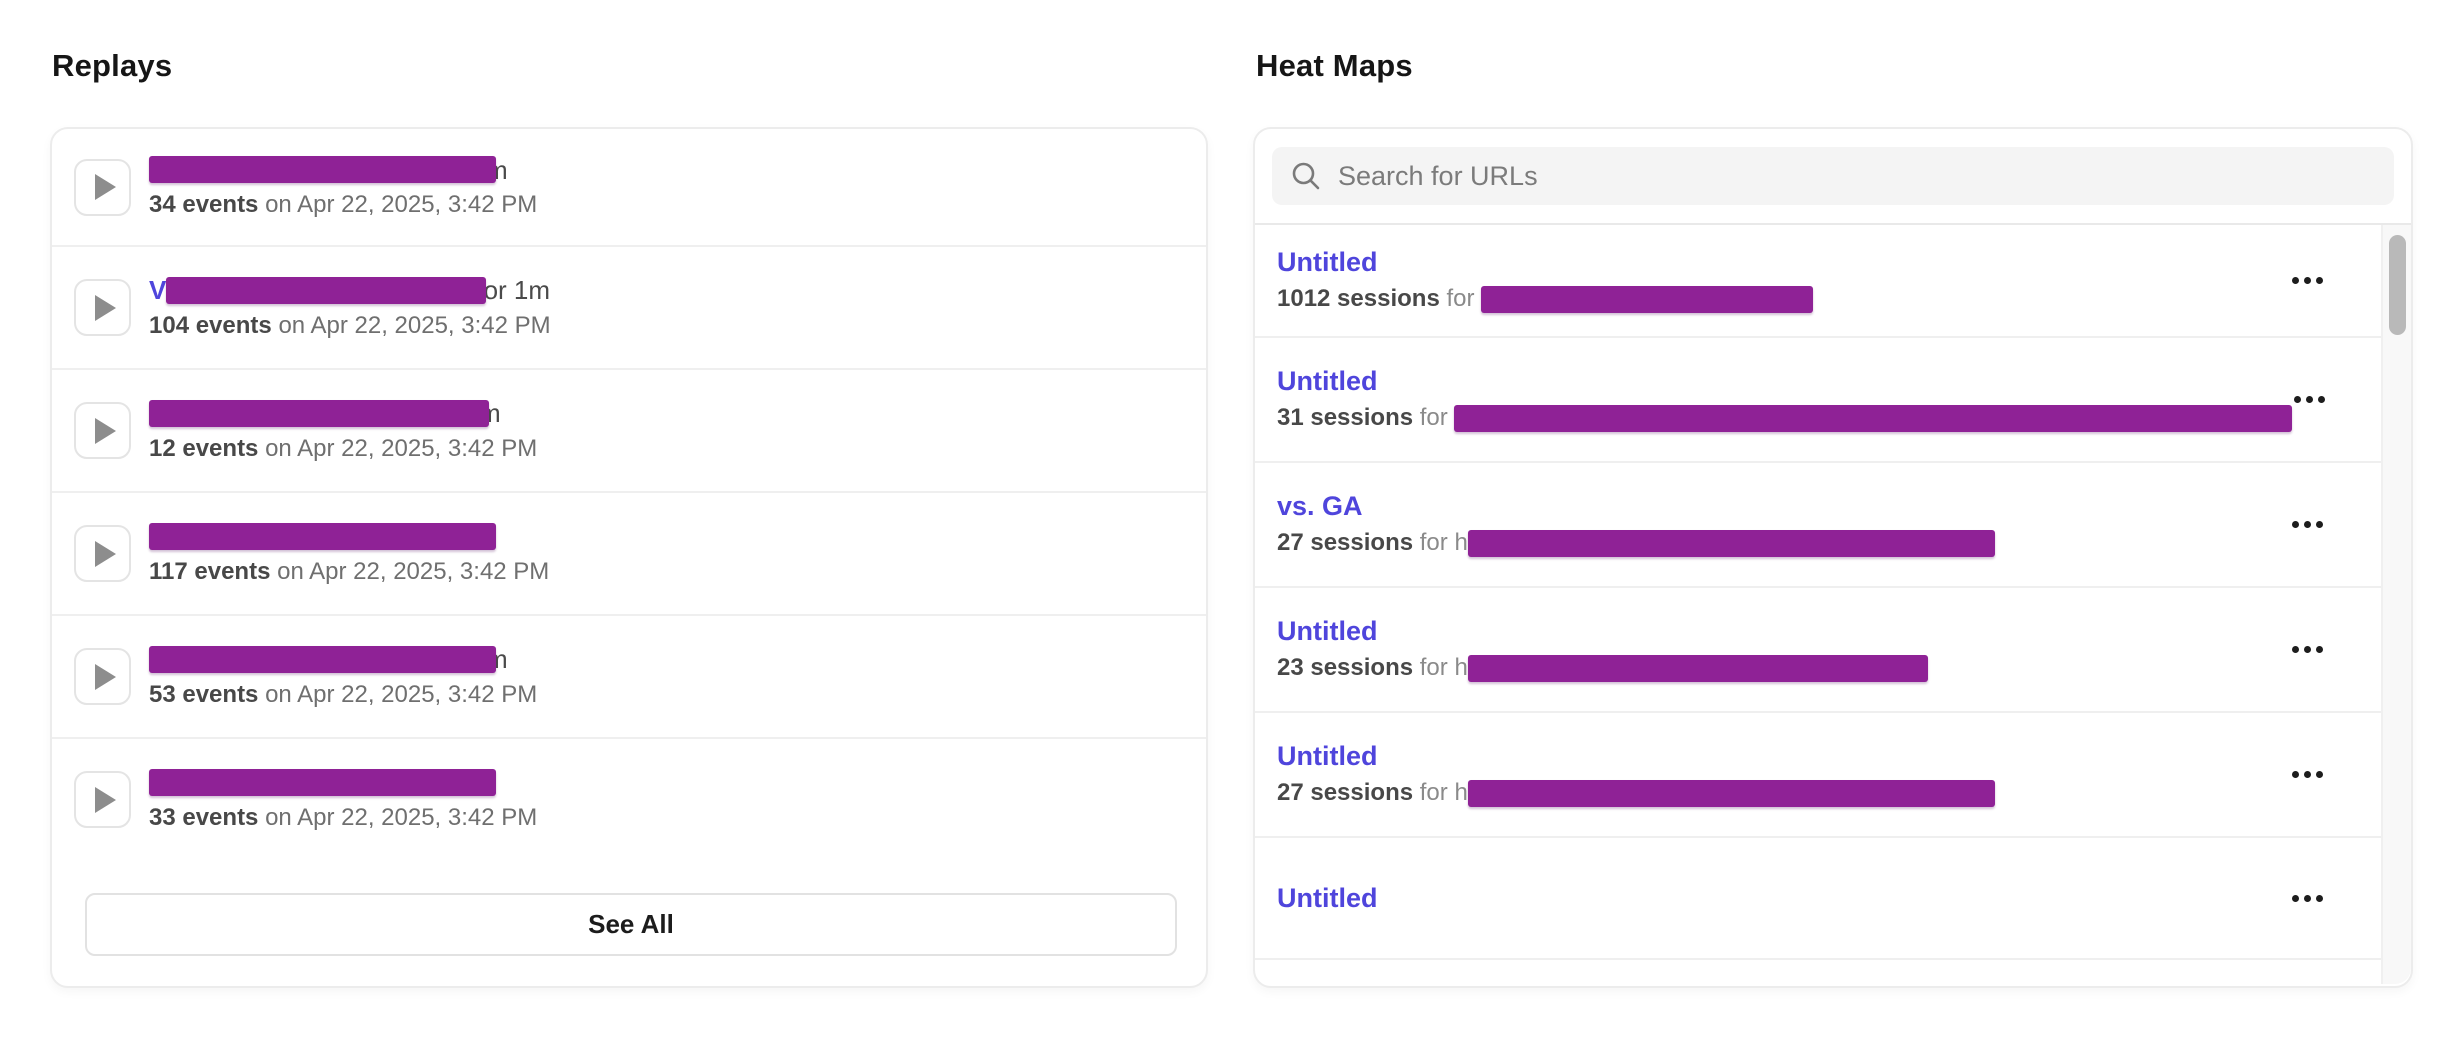 Image resolution: width=2460 pixels, height=1050 pixels. What do you see at coordinates (204, 817) in the screenshot?
I see `event-count: 33 events` at bounding box center [204, 817].